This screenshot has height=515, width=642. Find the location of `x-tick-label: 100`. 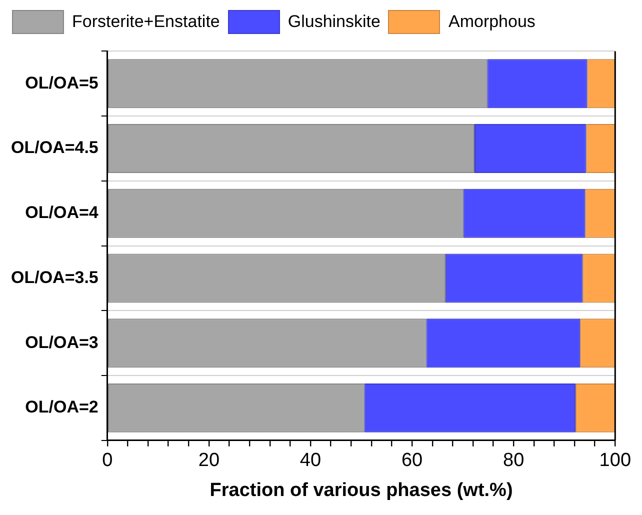

x-tick-label: 100 is located at coordinates (615, 461).